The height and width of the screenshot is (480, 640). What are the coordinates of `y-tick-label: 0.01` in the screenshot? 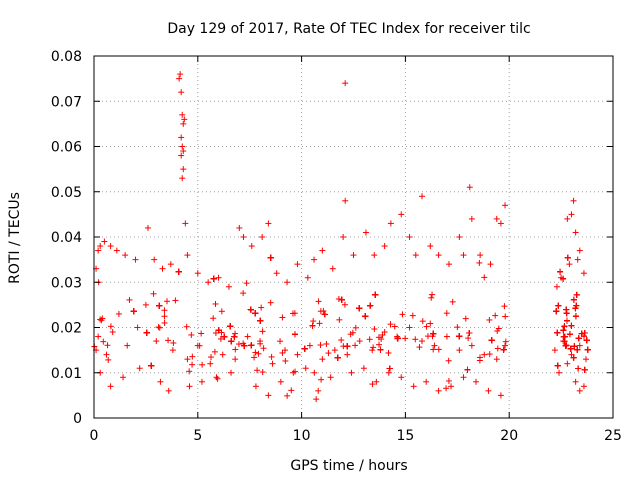 It's located at (66, 374).